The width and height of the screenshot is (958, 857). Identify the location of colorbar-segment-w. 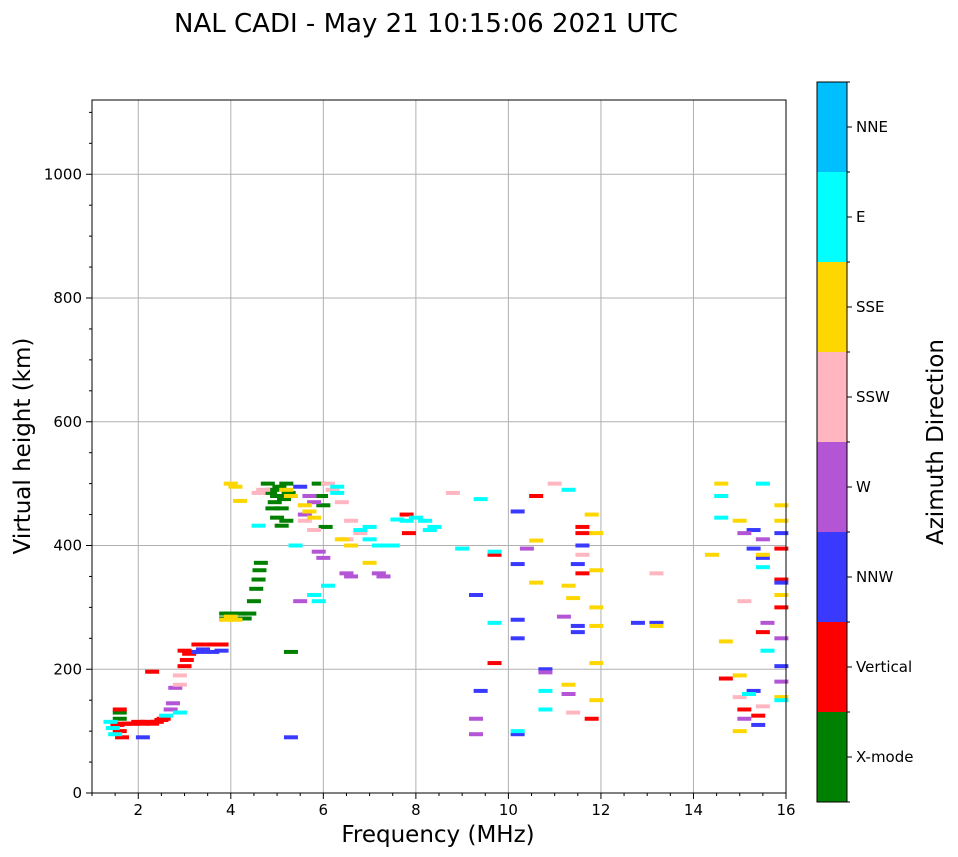
(832, 487).